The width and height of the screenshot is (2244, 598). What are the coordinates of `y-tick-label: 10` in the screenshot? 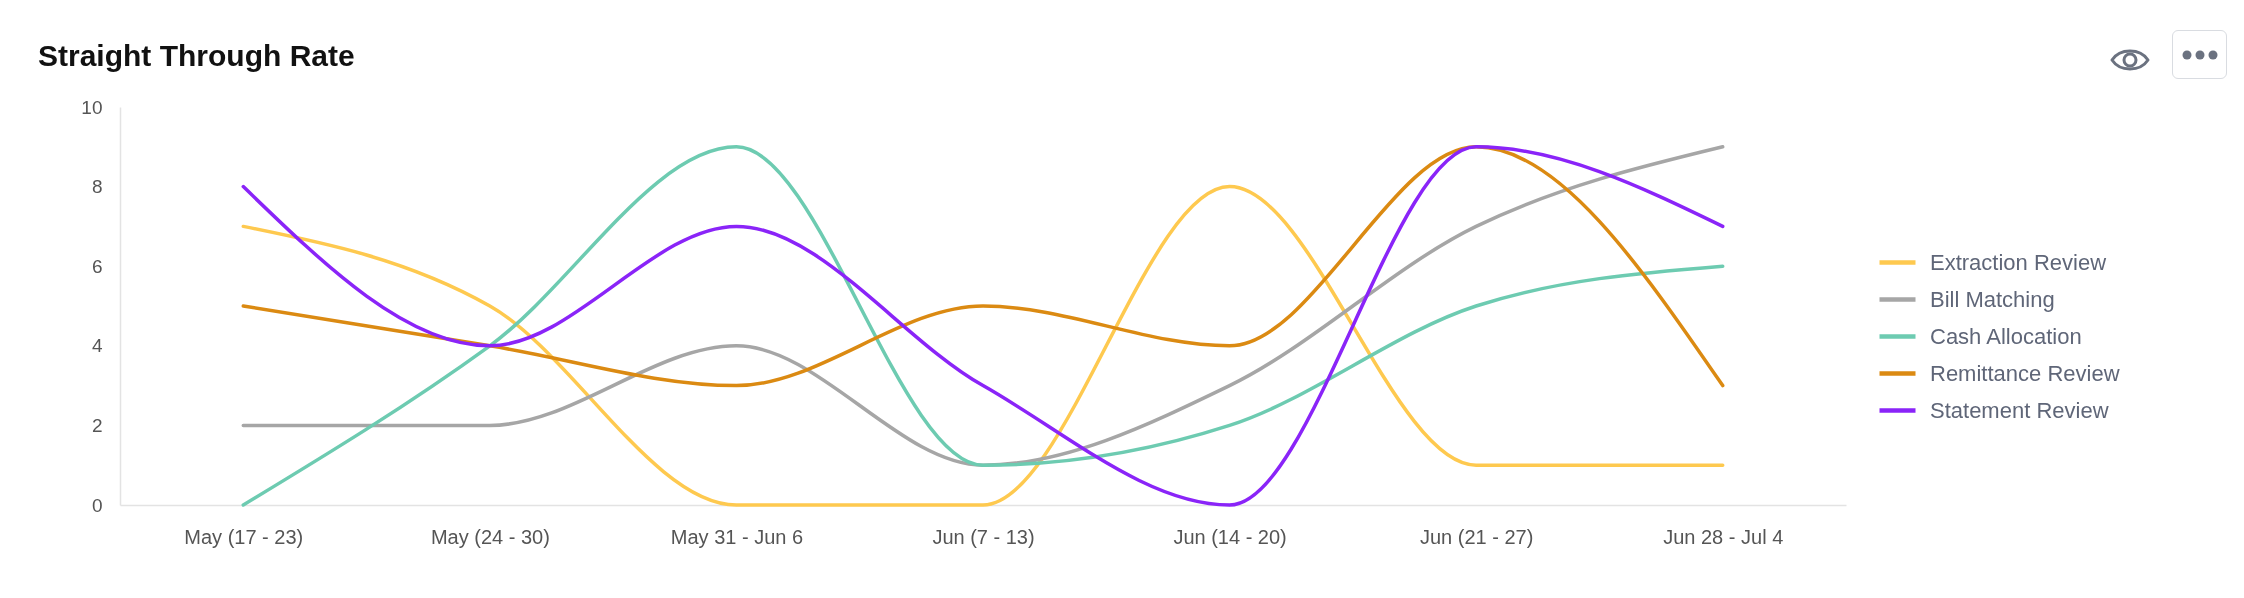 It's located at (92, 107).